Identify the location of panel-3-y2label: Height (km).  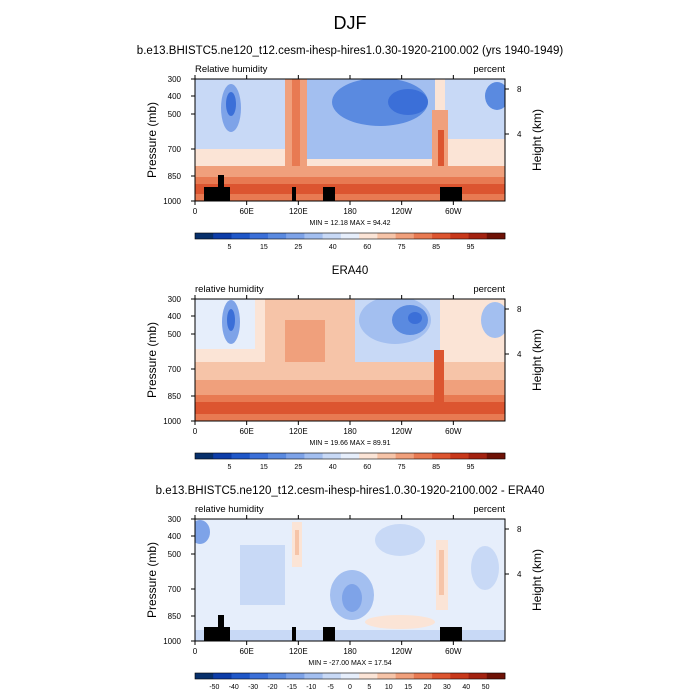
(537, 580).